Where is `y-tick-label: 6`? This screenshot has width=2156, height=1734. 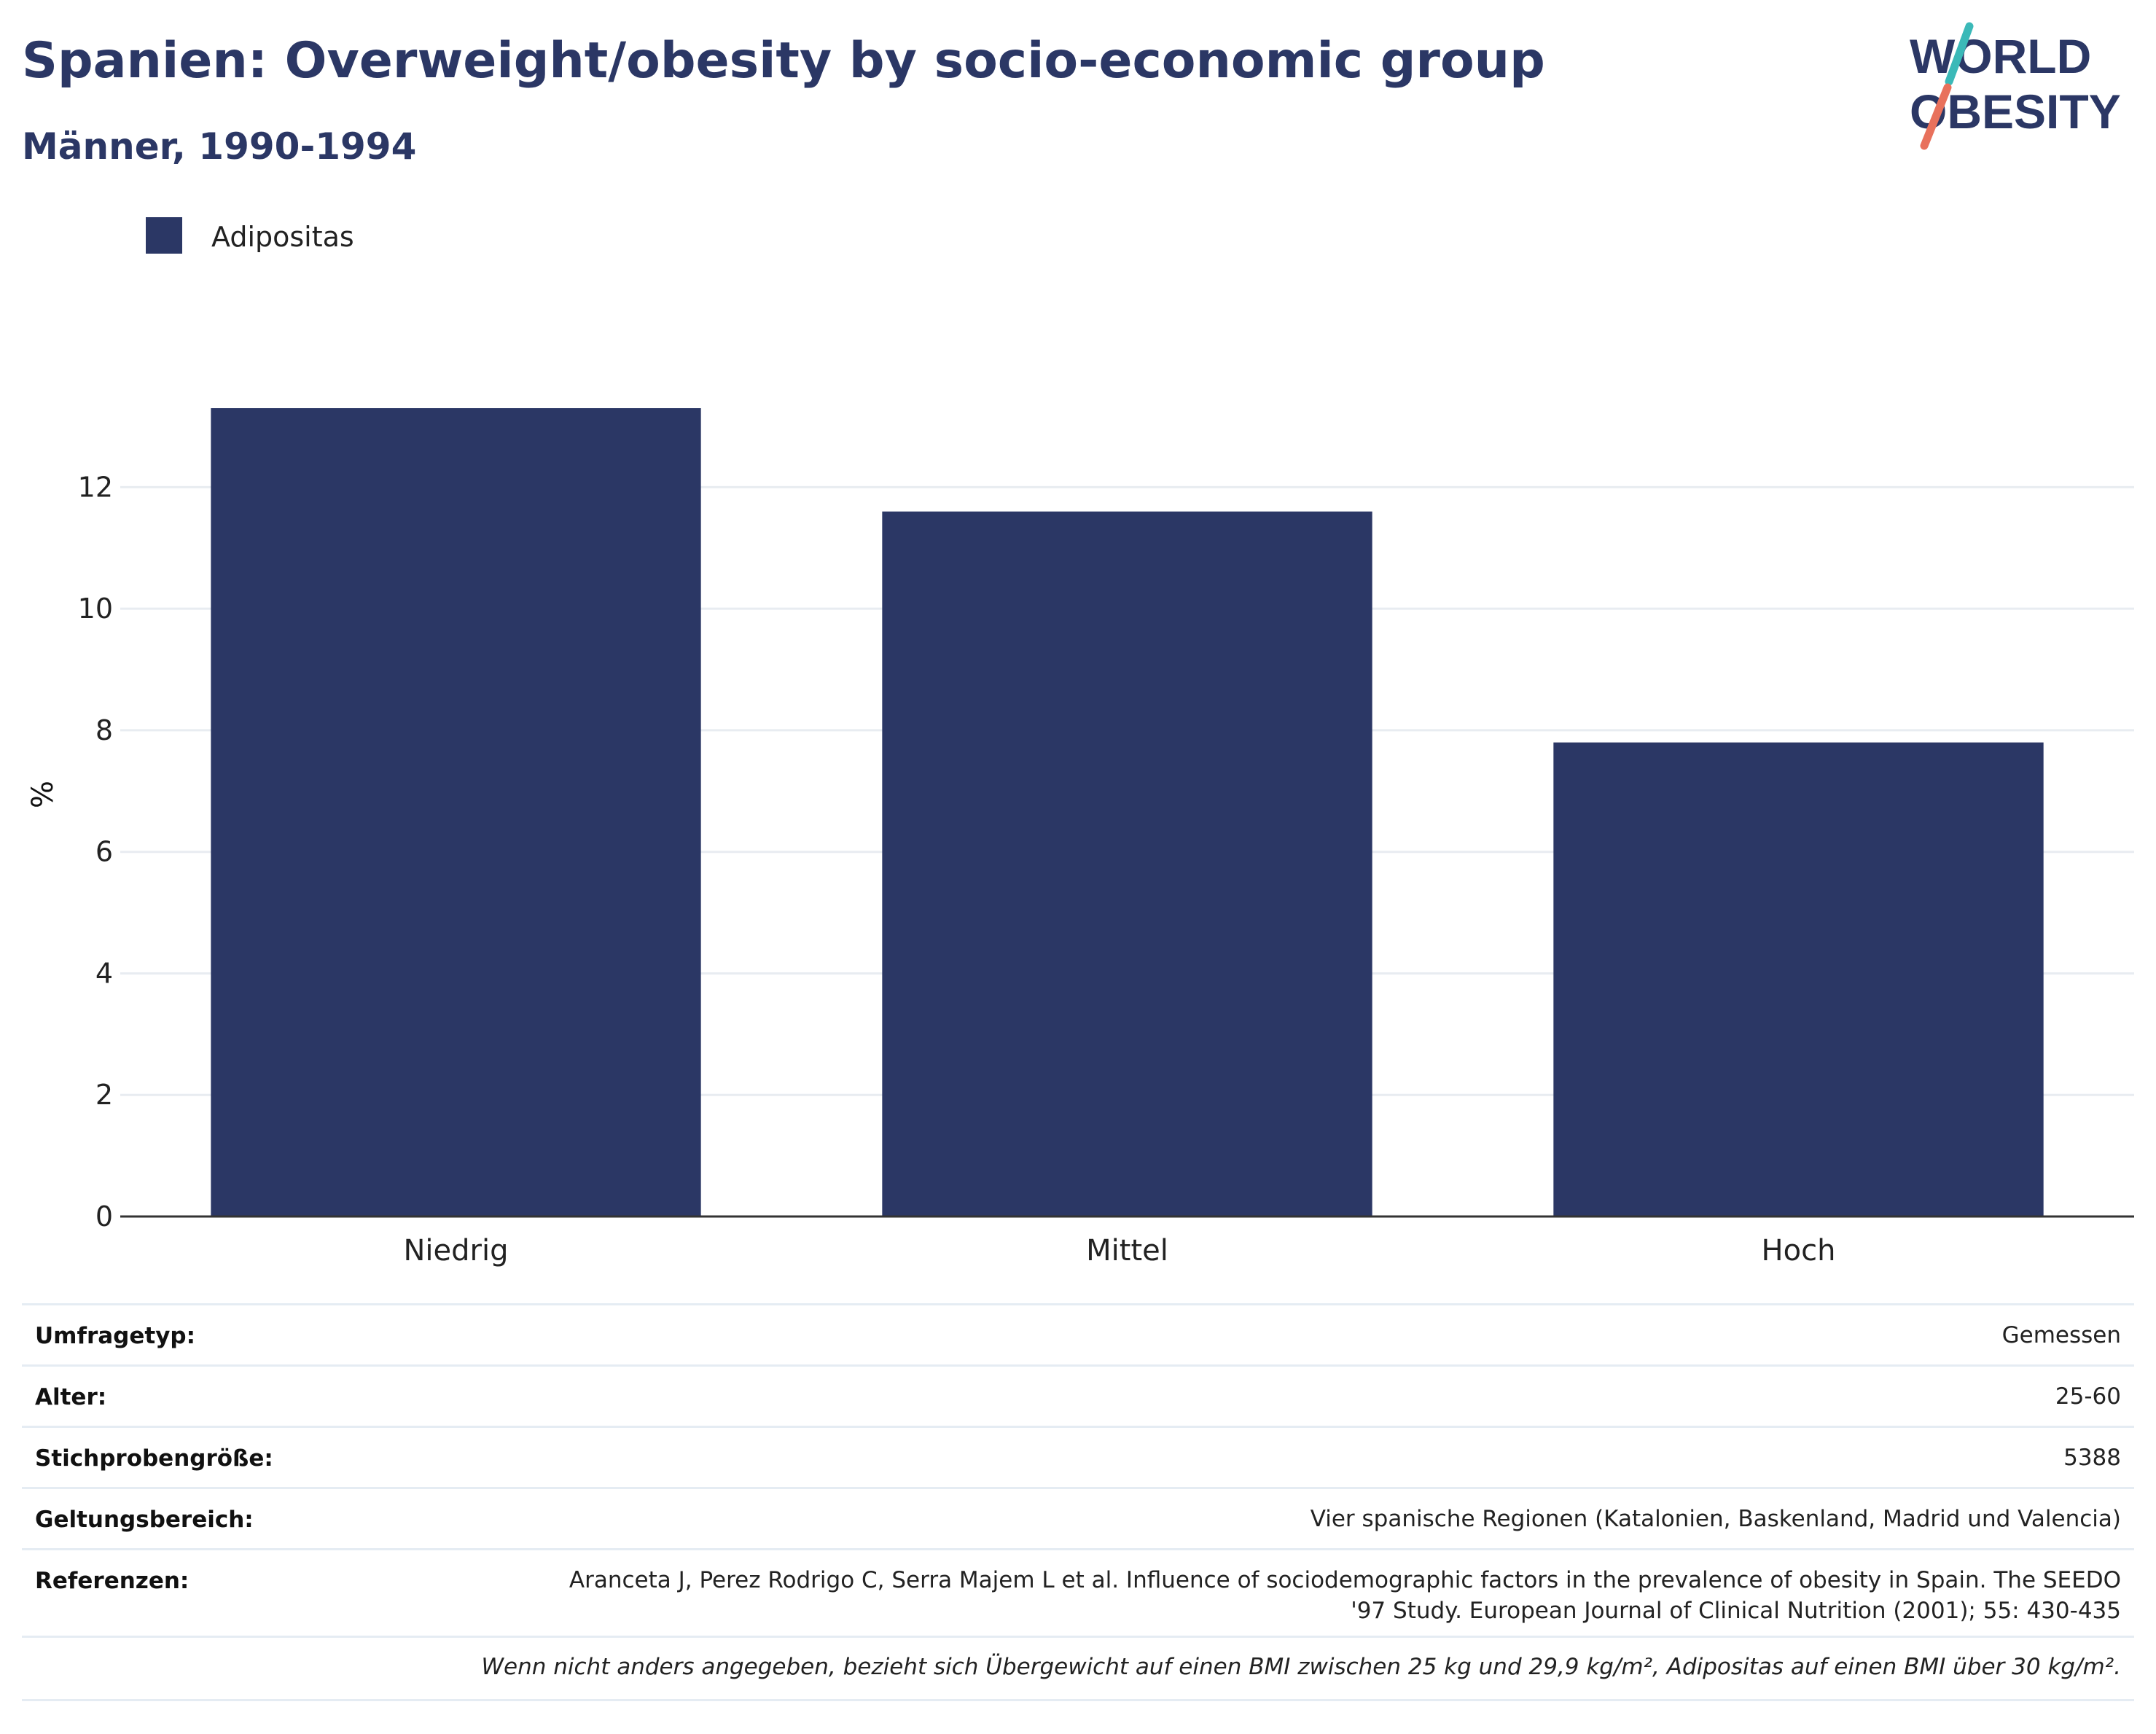 y-tick-label: 6 is located at coordinates (104, 852).